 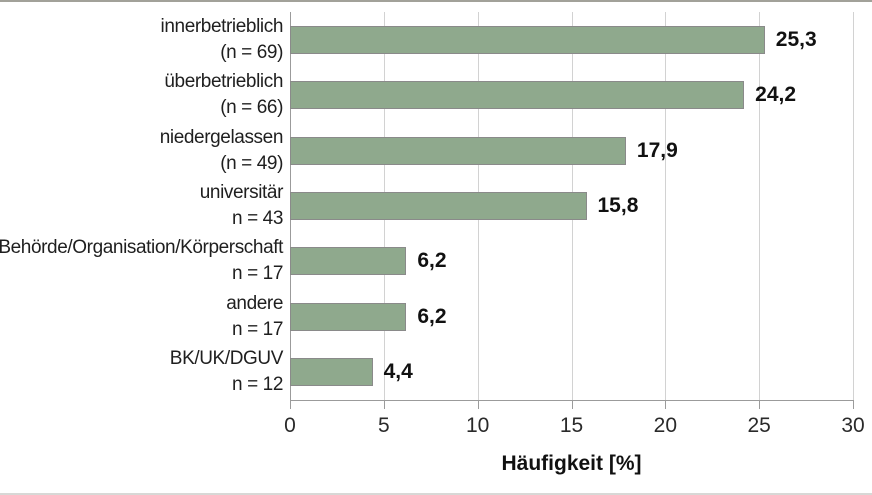 I want to click on tick-label: 5, so click(x=383, y=425).